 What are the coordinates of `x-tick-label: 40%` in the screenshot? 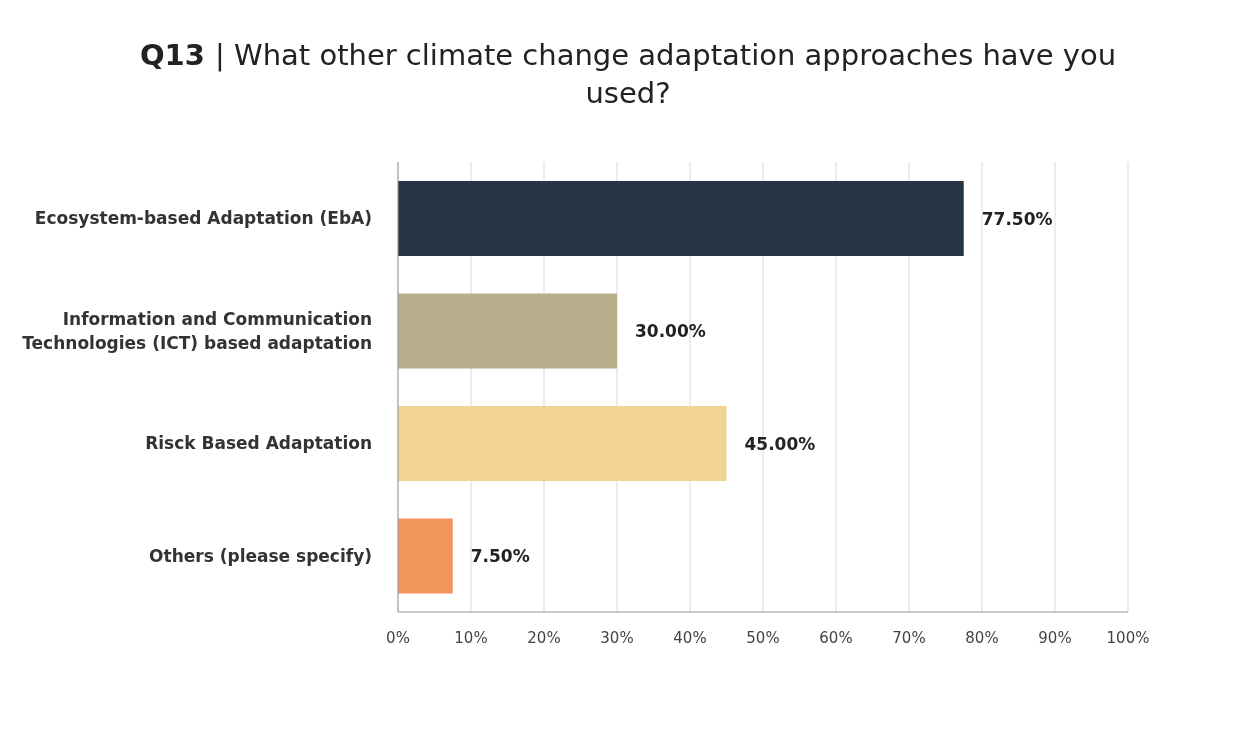 It's located at (690, 637).